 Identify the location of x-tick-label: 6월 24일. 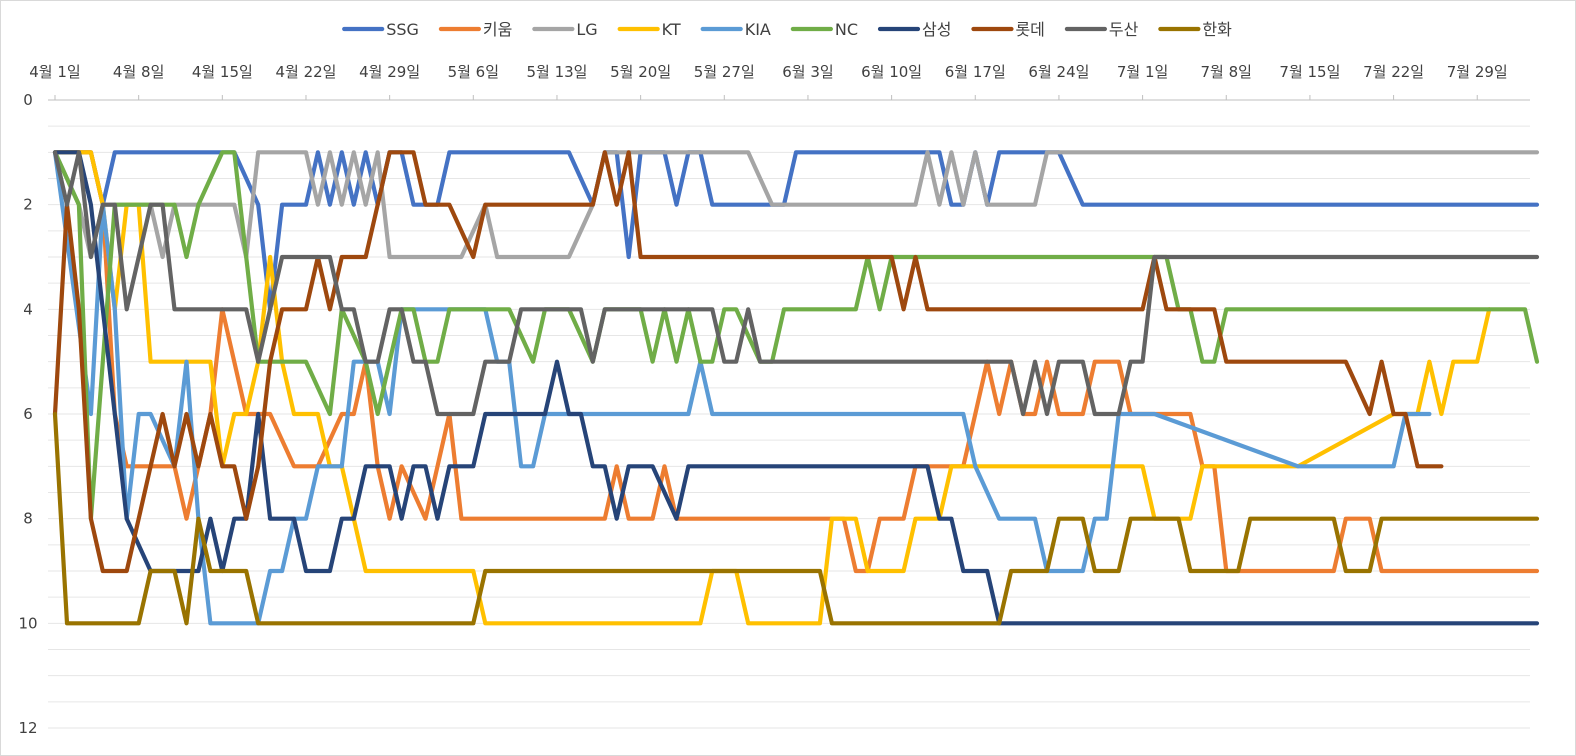
(1058, 72).